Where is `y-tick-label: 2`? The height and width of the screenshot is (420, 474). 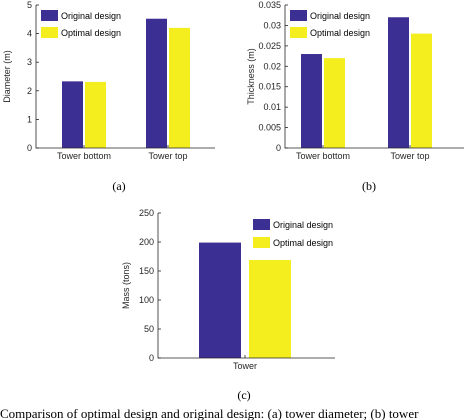 y-tick-label: 2 is located at coordinates (29, 91).